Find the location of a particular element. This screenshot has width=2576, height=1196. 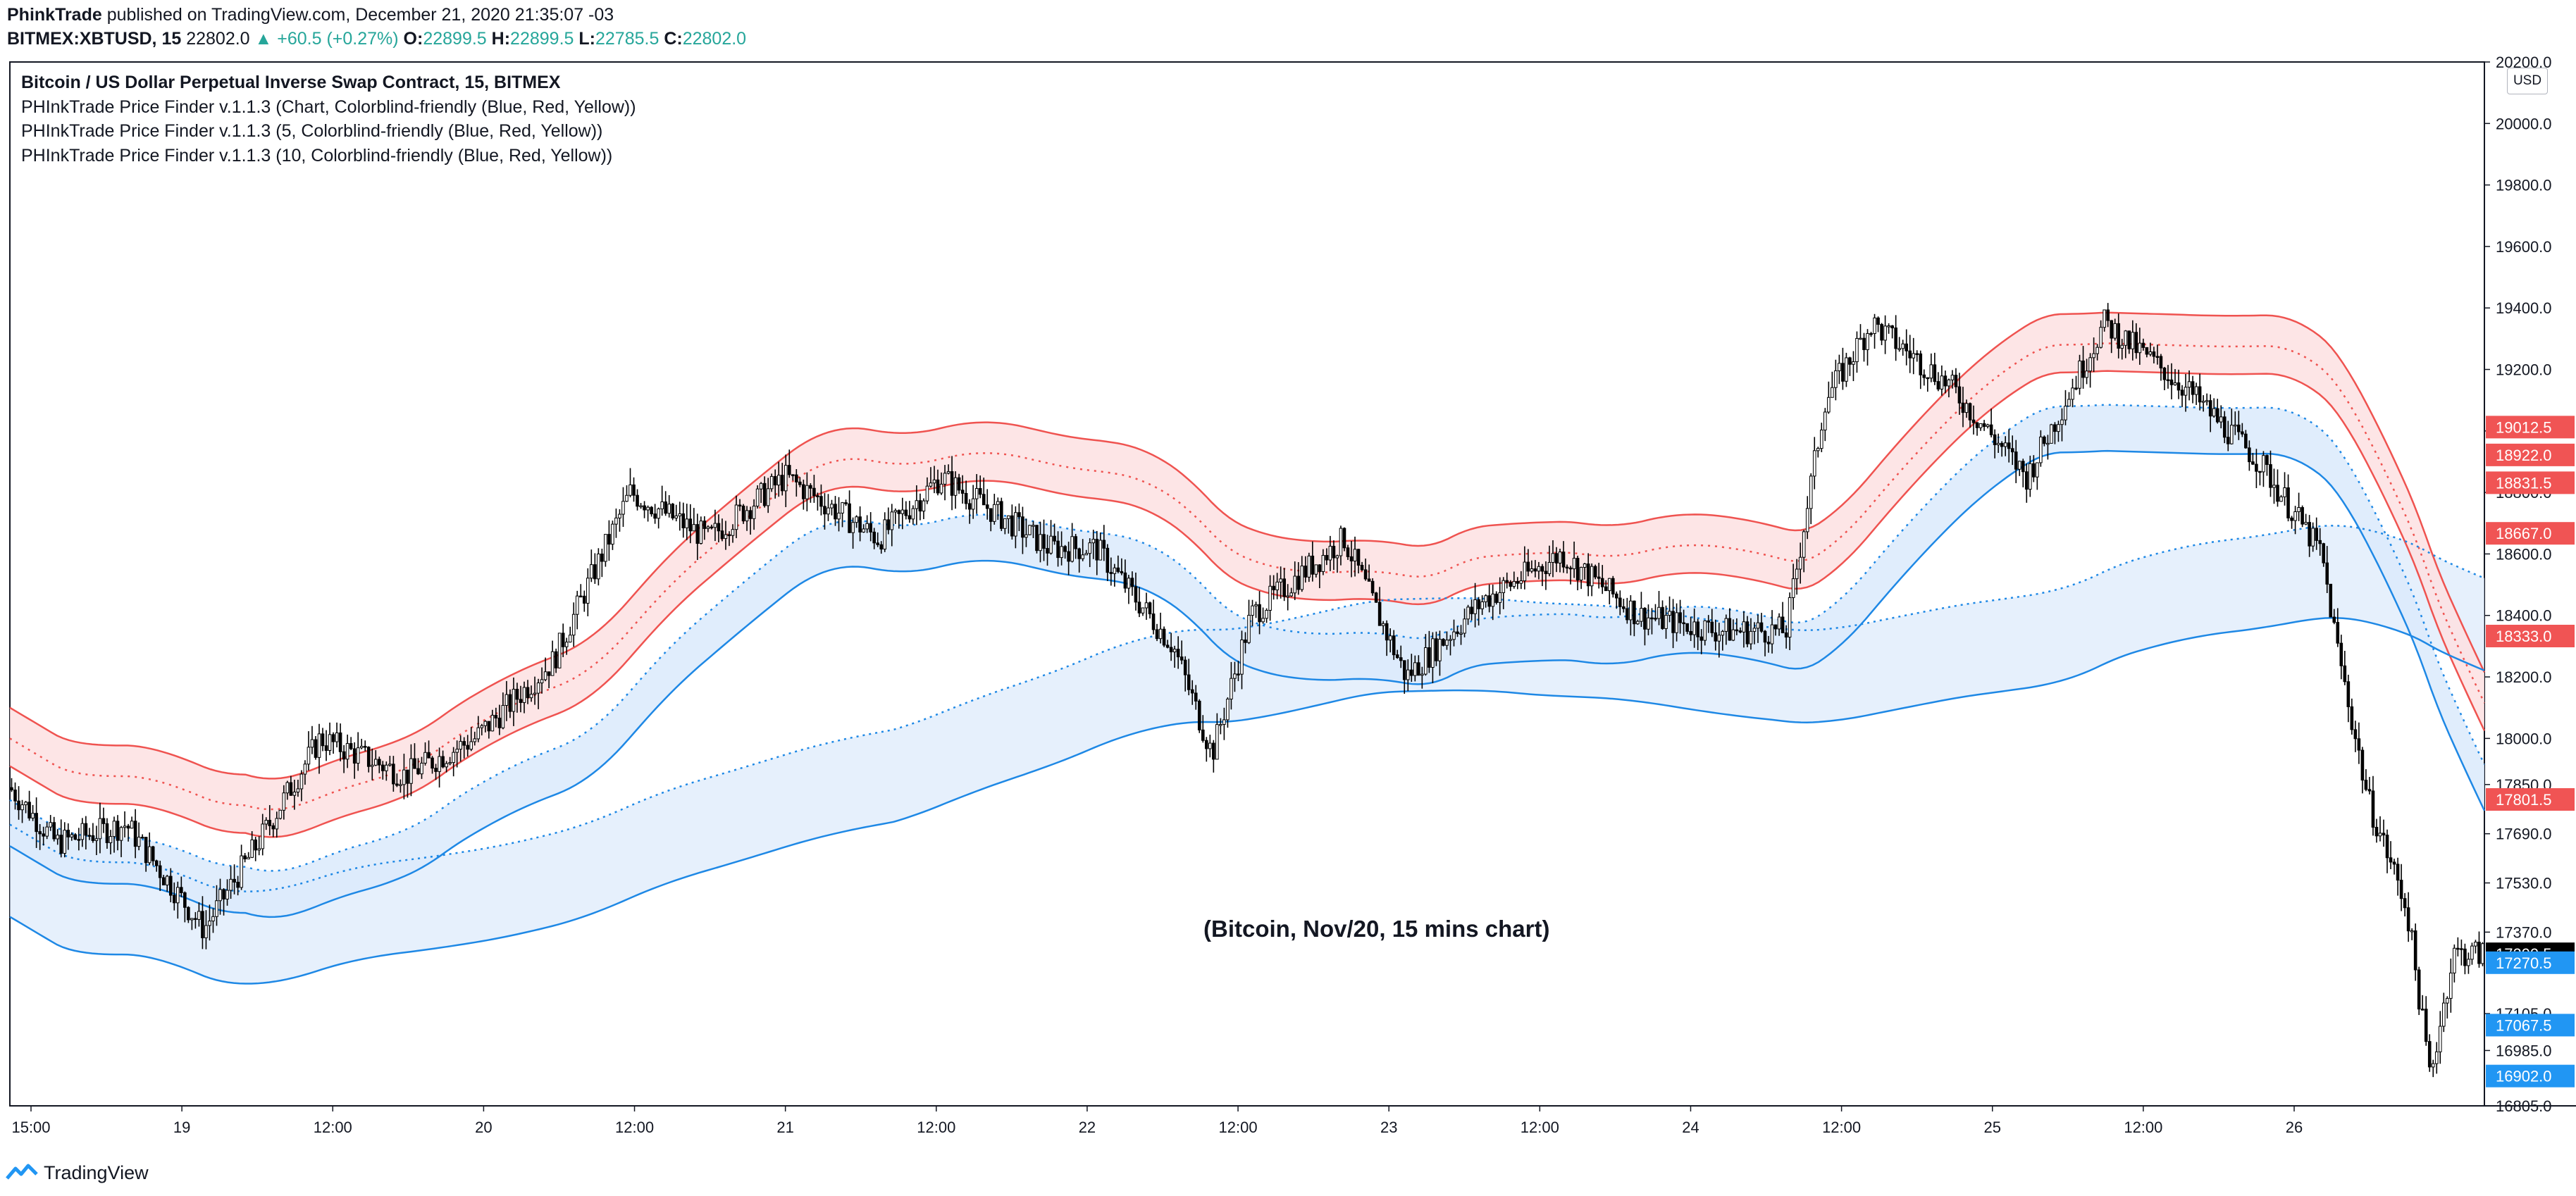

price-label-box is located at coordinates (2530, 1025).